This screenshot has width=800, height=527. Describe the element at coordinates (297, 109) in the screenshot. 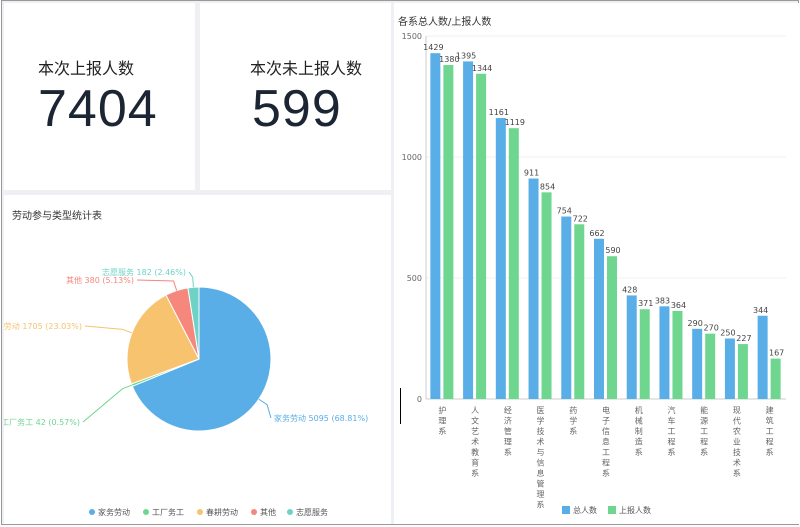

I see `unreported-count-value: 599` at that location.